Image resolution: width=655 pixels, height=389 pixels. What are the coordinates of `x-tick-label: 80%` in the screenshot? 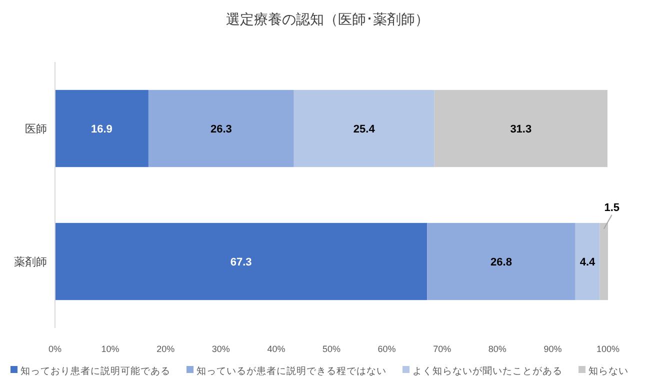 It's located at (497, 349).